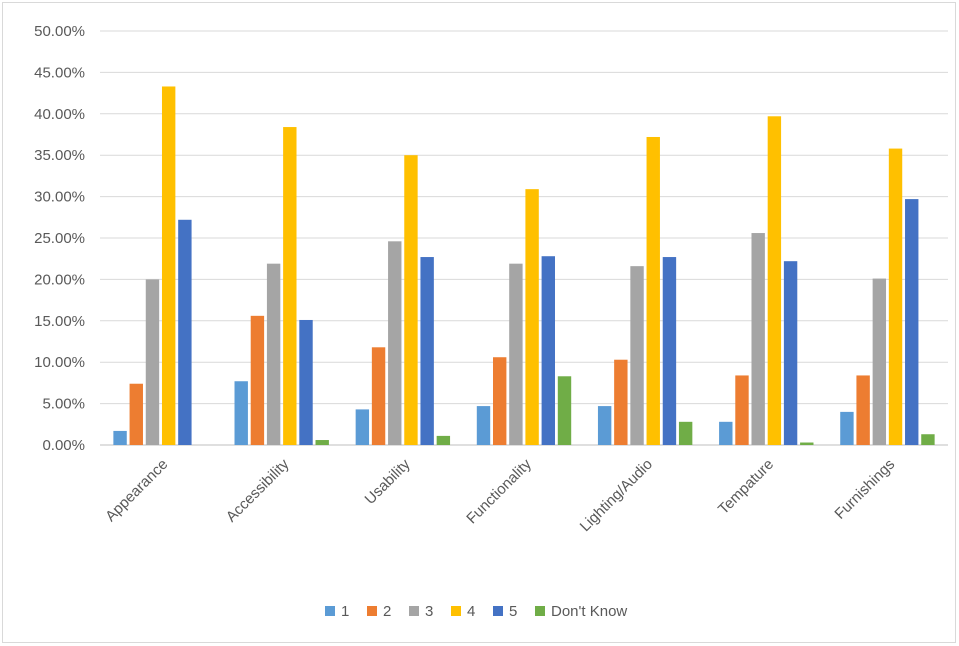  I want to click on y-tick-label: 20.00%, so click(59, 279).